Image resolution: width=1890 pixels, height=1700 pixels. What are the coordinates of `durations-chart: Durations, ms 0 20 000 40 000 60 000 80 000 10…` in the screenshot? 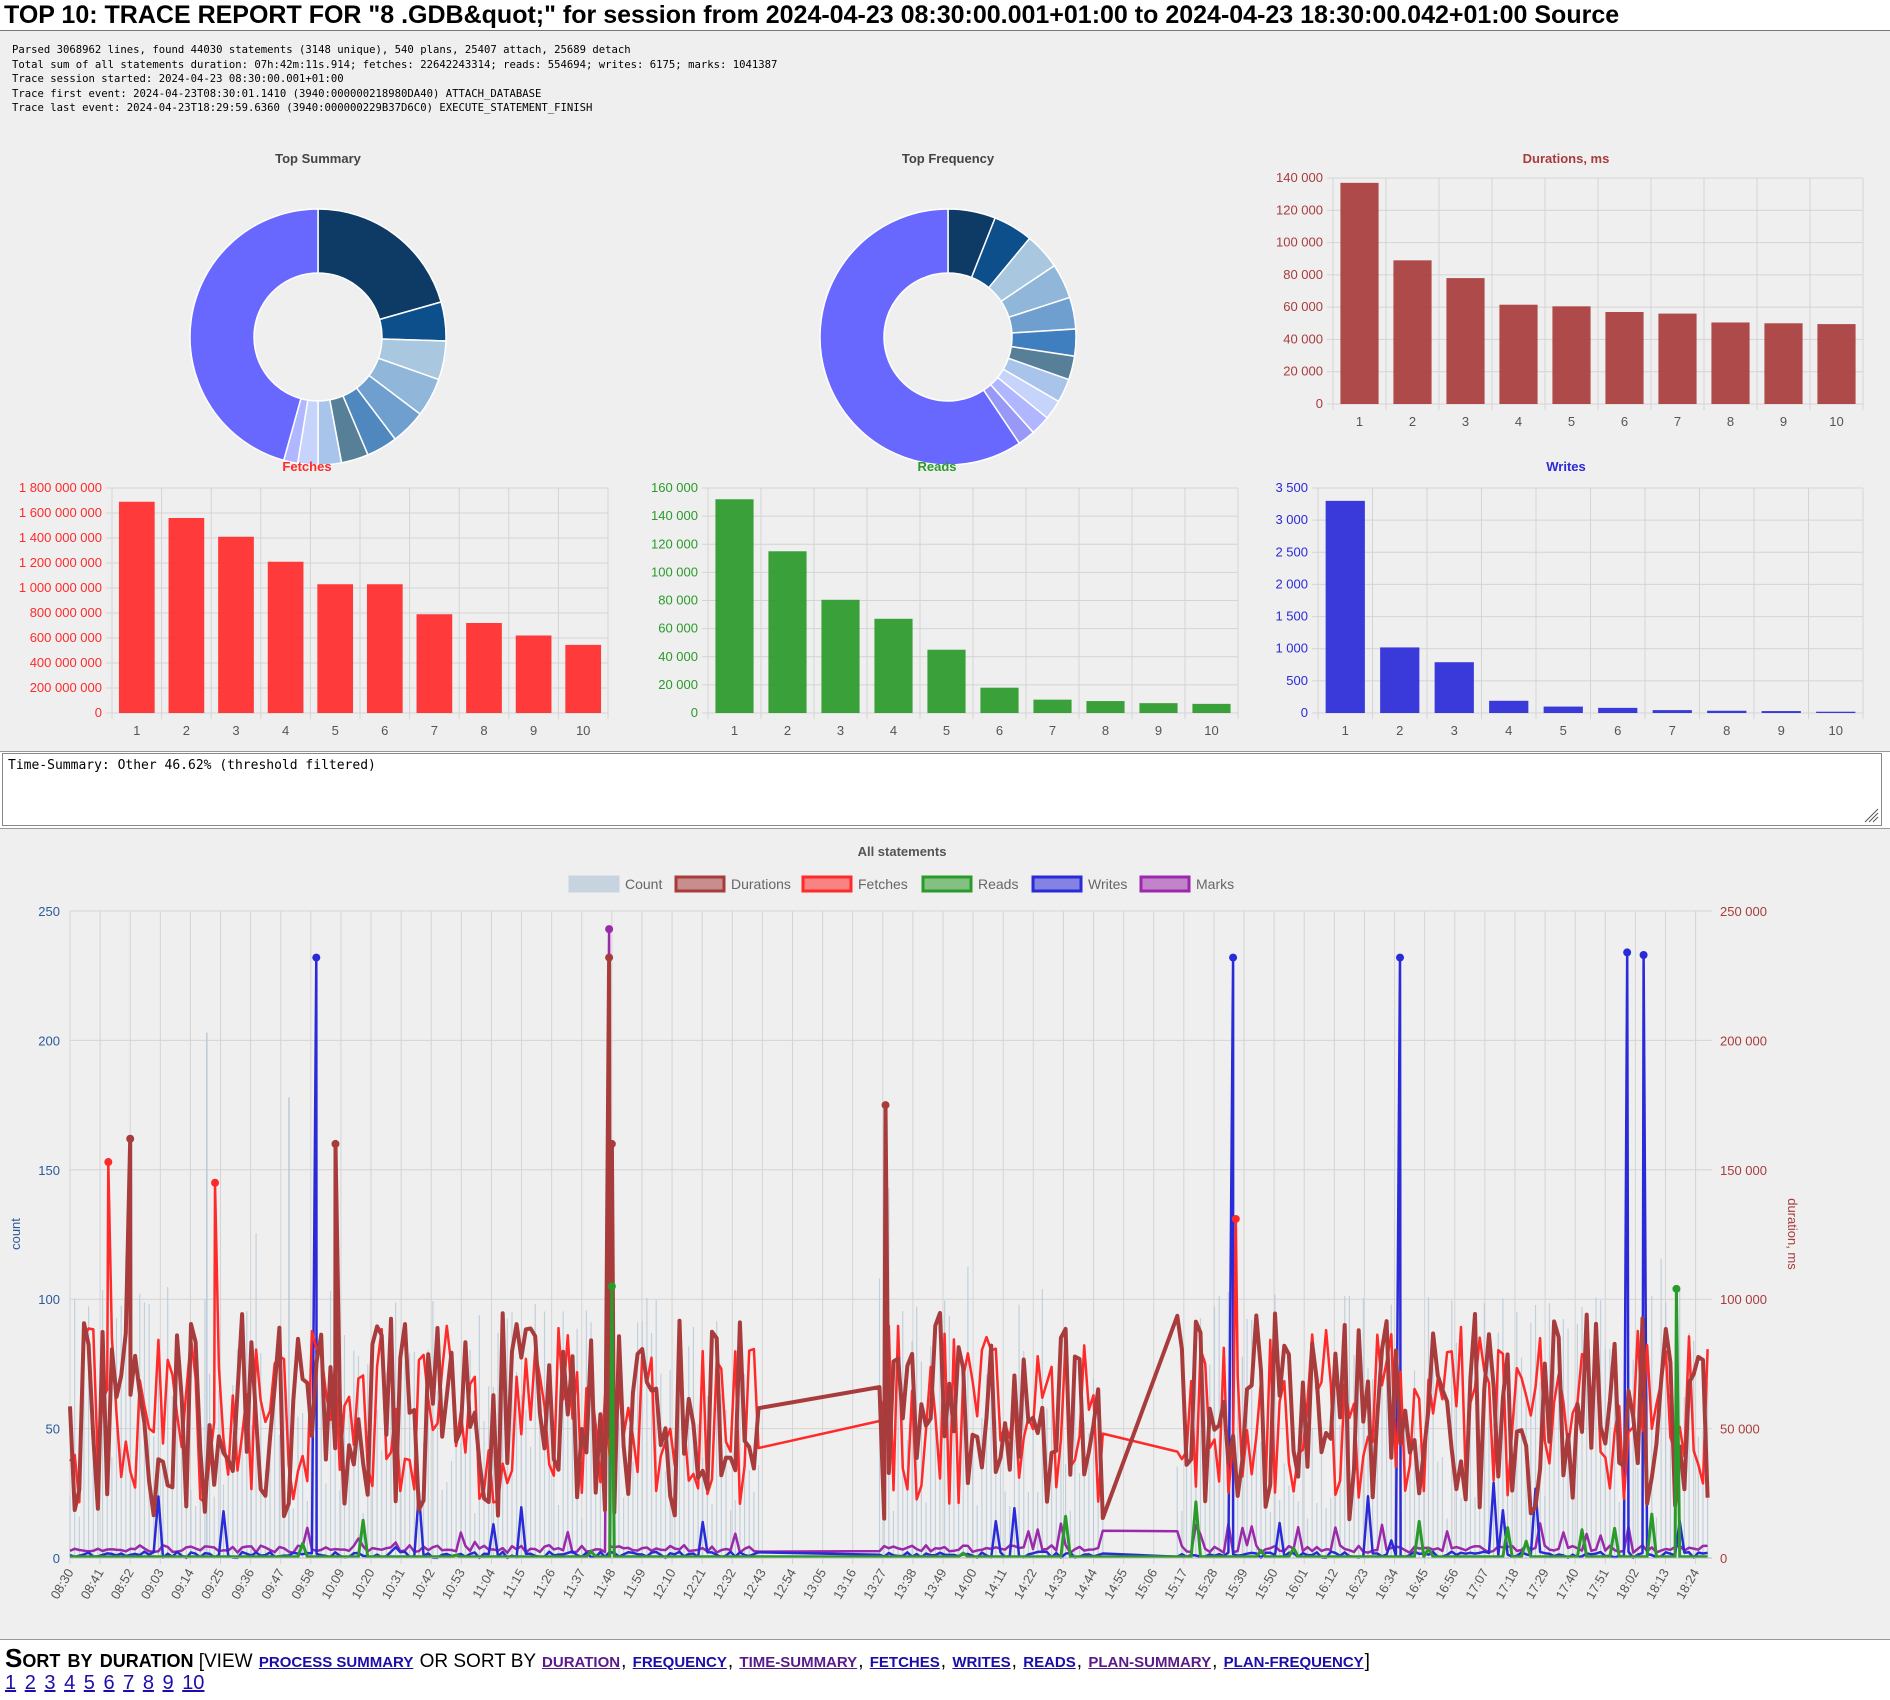 It's located at (1570, 290).